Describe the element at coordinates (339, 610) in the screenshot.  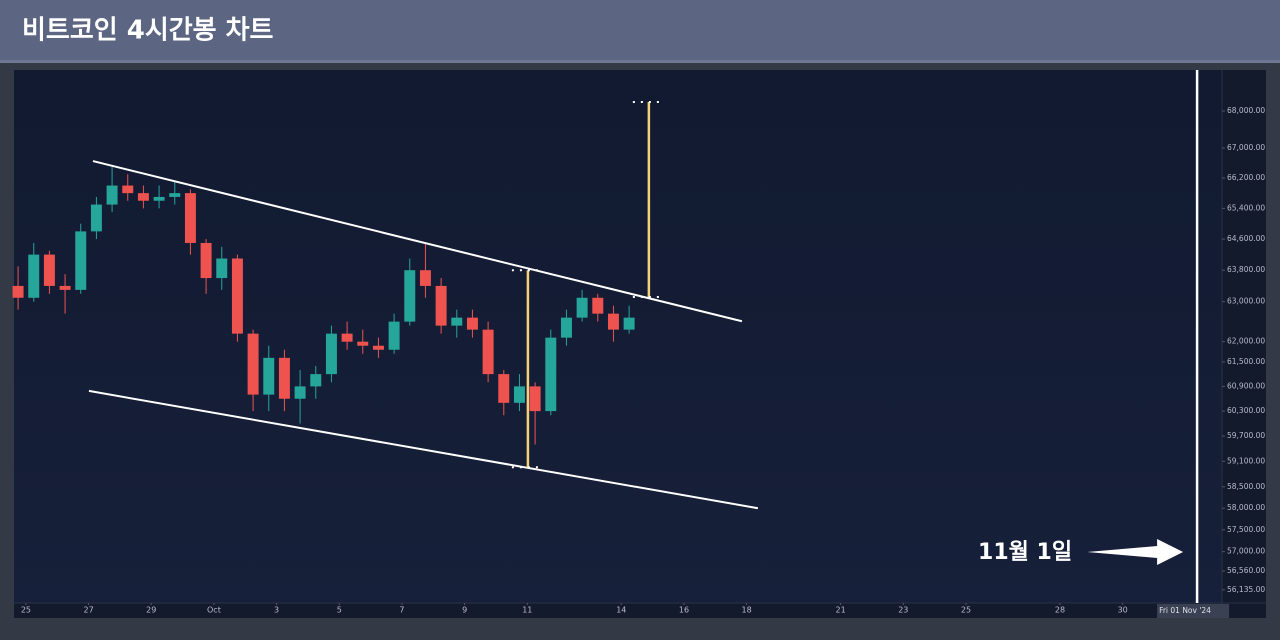
I see `x-tick-label: 5` at that location.